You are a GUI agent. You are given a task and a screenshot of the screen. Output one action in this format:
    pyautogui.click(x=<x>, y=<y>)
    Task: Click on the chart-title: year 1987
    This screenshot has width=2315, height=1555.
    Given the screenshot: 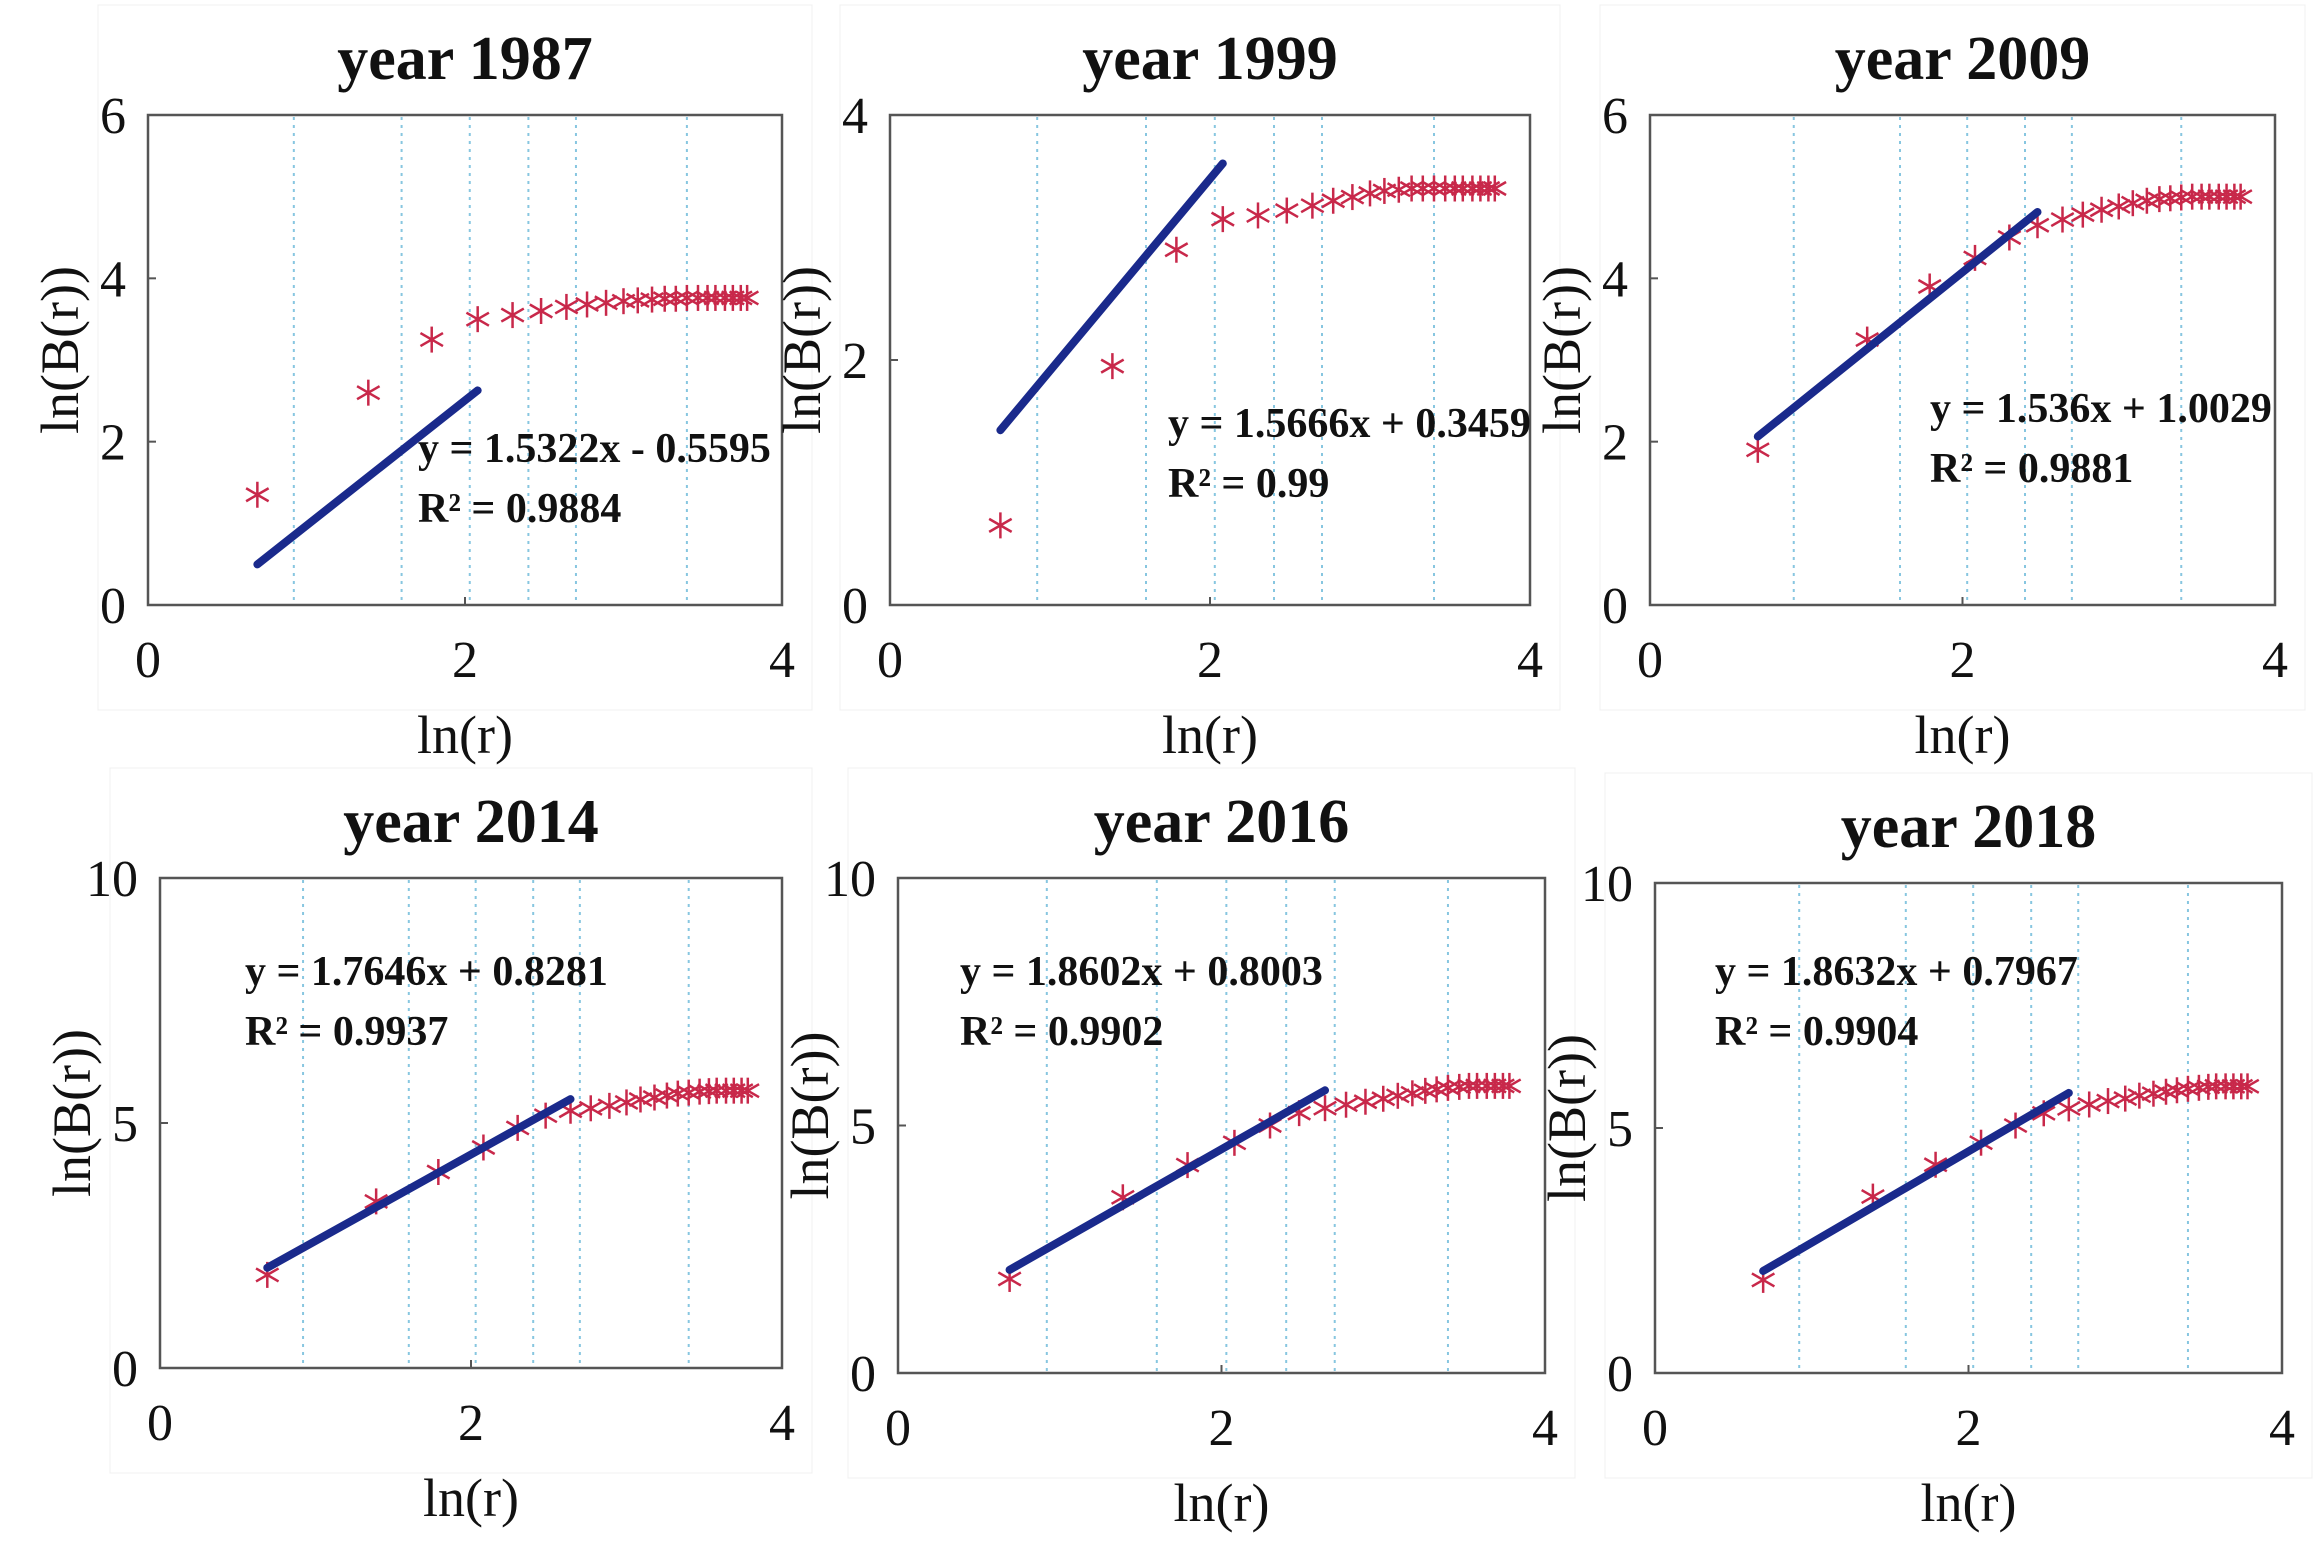 What is the action you would take?
    pyautogui.click(x=464, y=59)
    